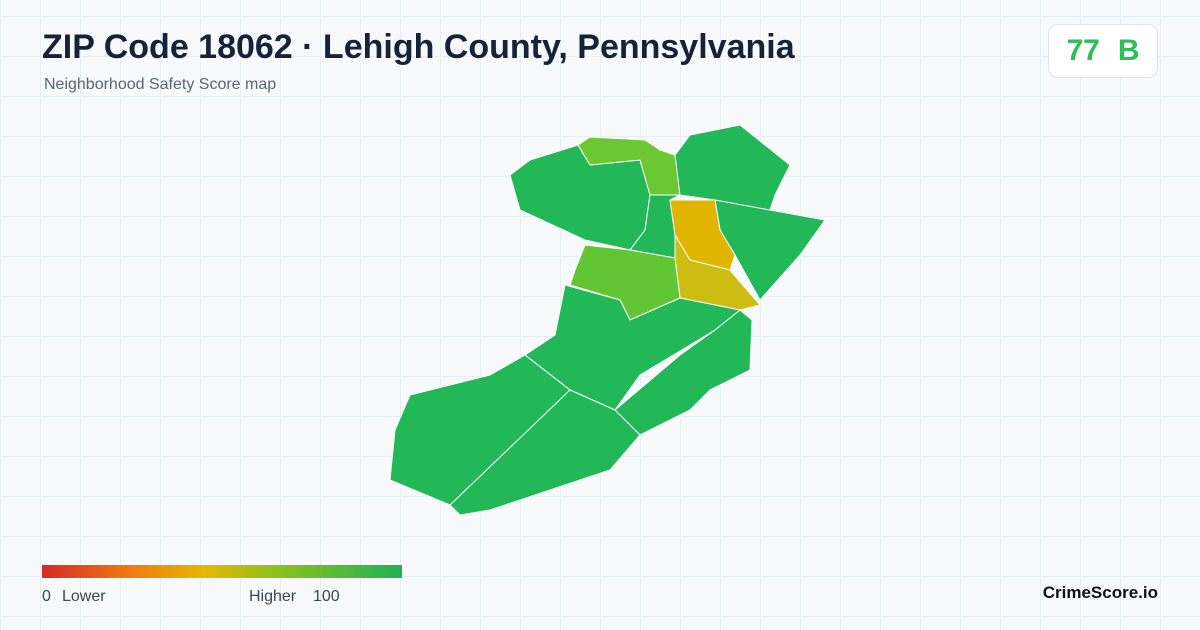  Describe the element at coordinates (1103, 51) in the screenshot. I see `score-badge: 77 B` at that location.